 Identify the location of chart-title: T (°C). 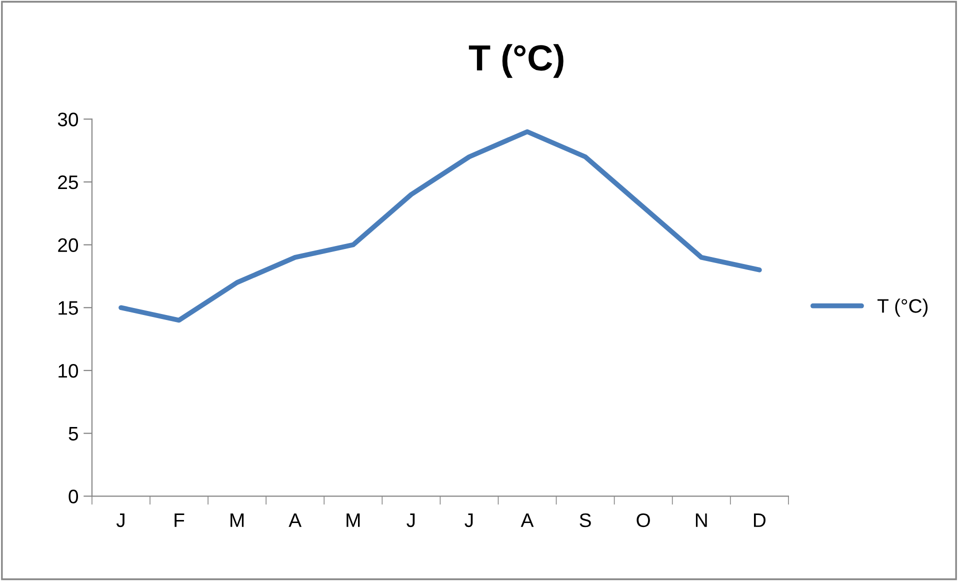
(516, 61).